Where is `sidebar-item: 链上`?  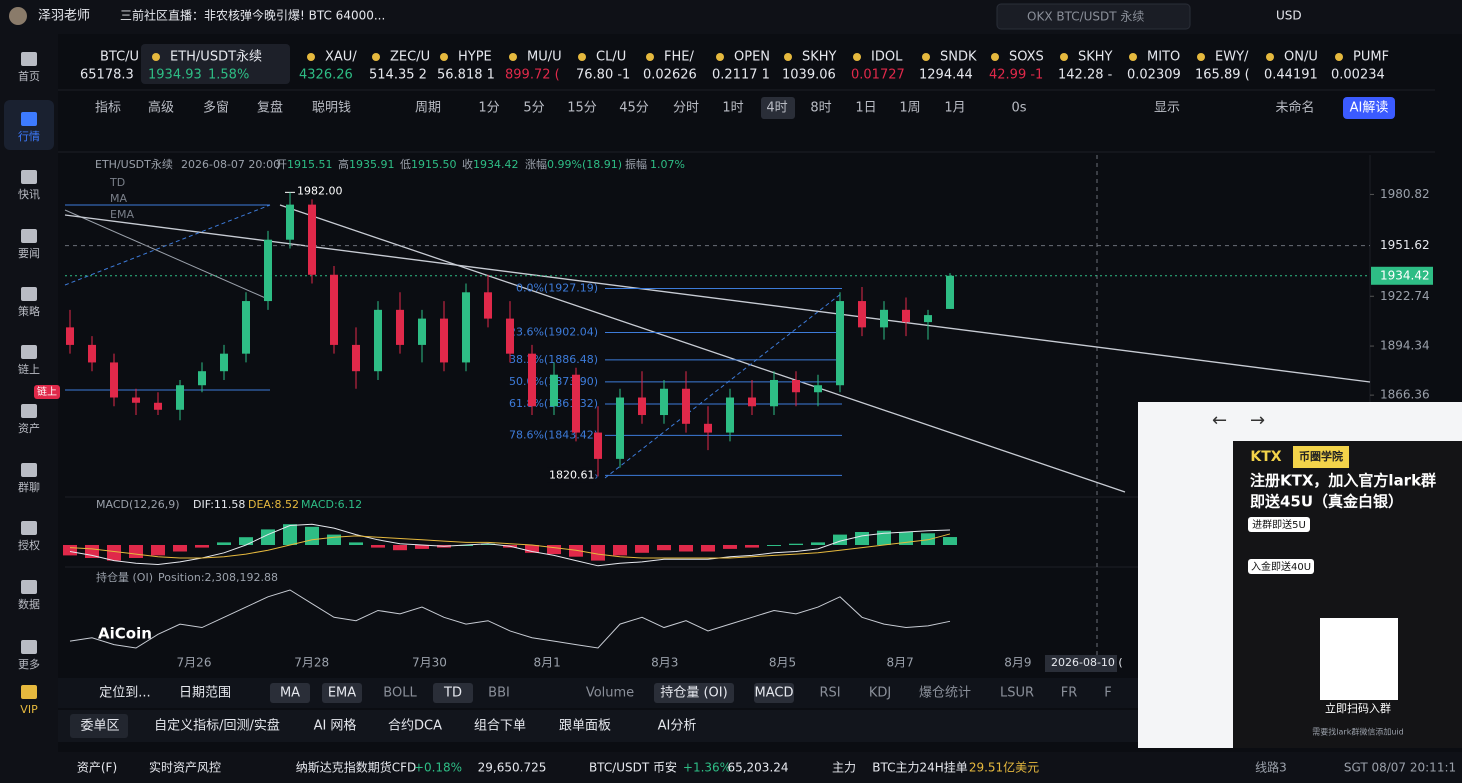
sidebar-item: 链上 is located at coordinates (29, 369).